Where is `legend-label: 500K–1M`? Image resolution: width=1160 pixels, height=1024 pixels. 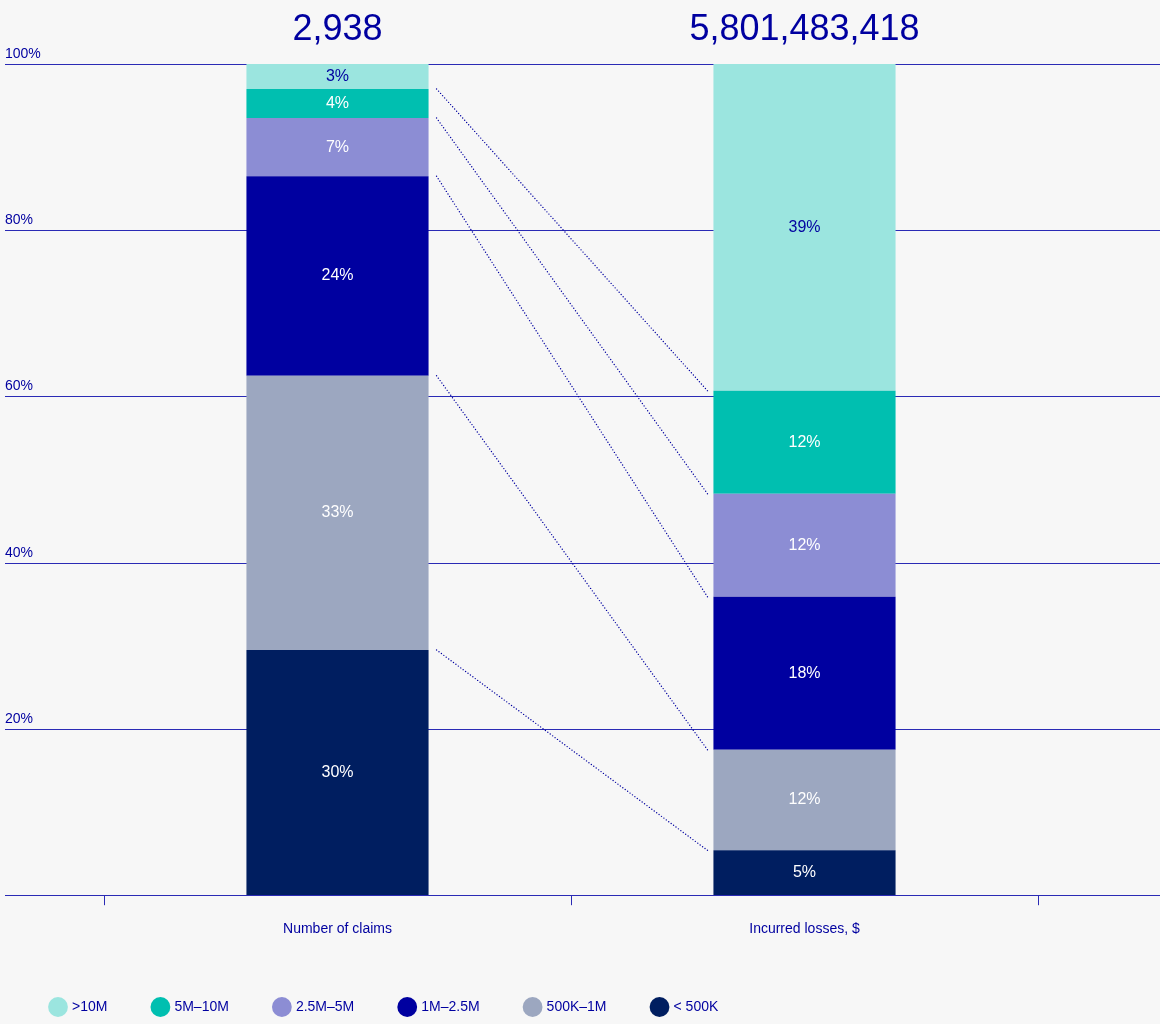
legend-label: 500K–1M is located at coordinates (576, 1005).